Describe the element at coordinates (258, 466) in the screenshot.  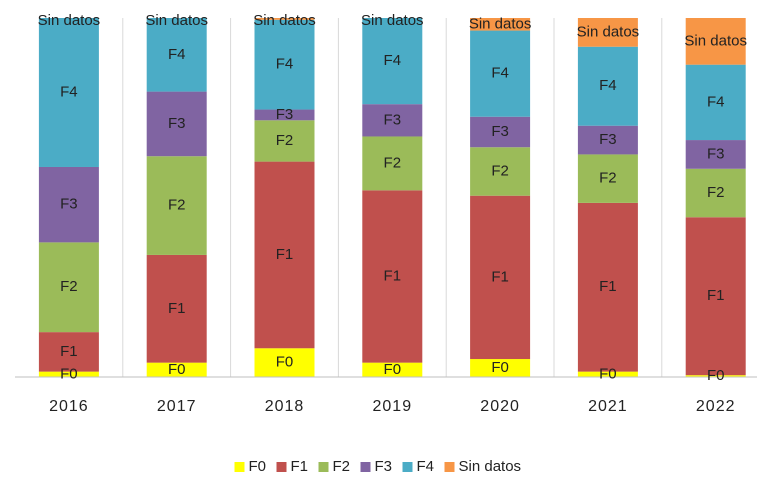
I see `legend-label: F0` at that location.